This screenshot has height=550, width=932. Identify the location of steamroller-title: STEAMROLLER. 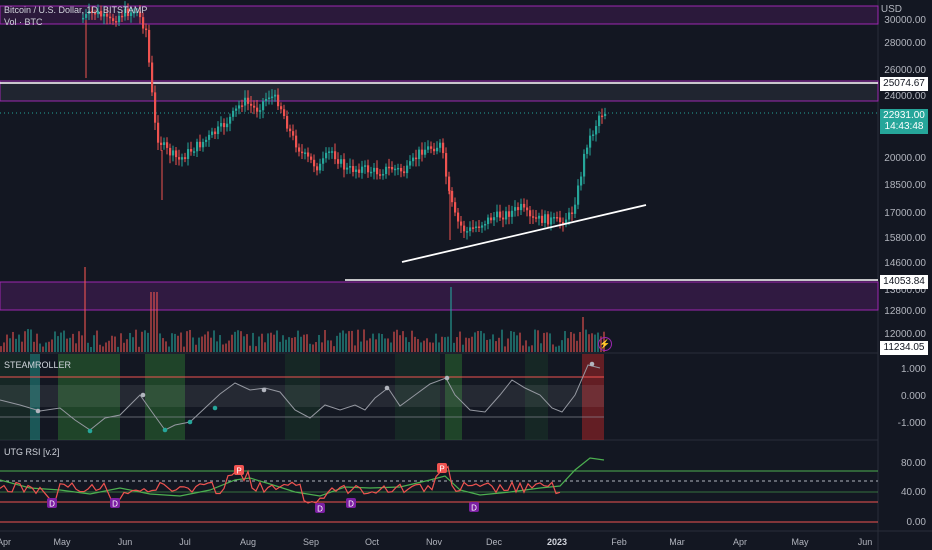
(38, 365).